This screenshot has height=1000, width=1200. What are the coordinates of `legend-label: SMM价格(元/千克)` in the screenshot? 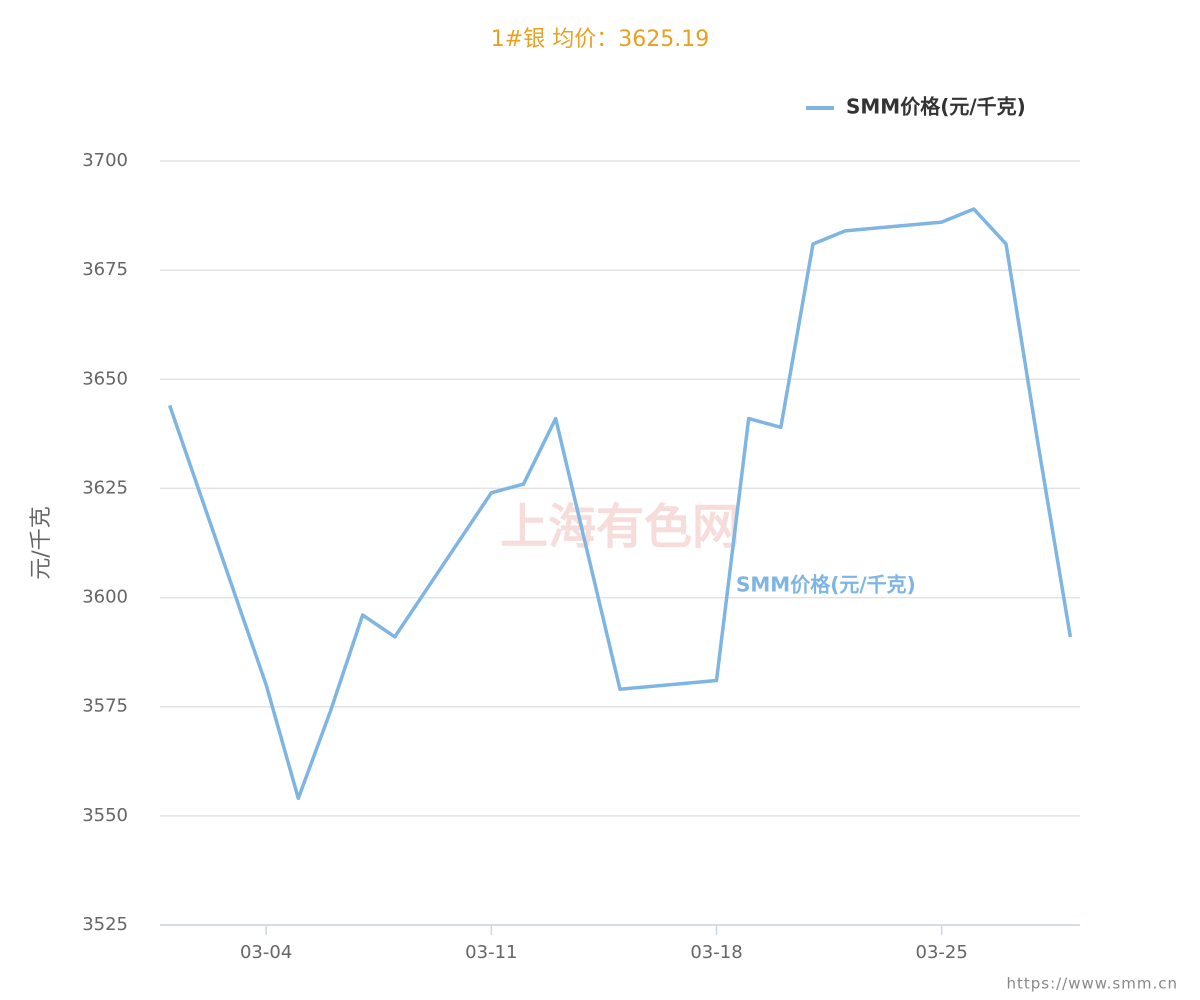 It's located at (936, 107).